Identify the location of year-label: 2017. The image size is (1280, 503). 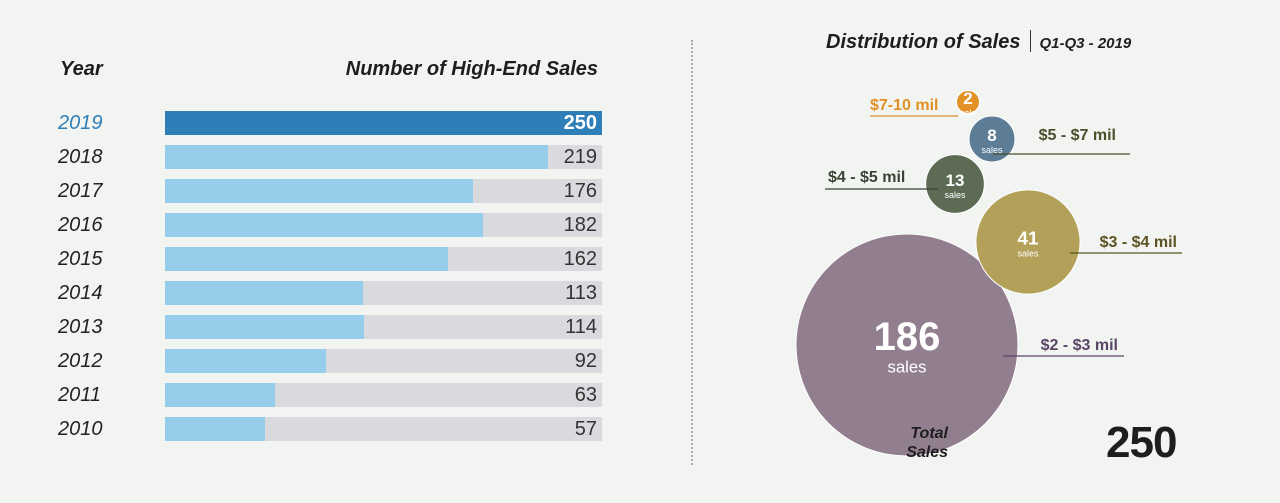
(80, 191).